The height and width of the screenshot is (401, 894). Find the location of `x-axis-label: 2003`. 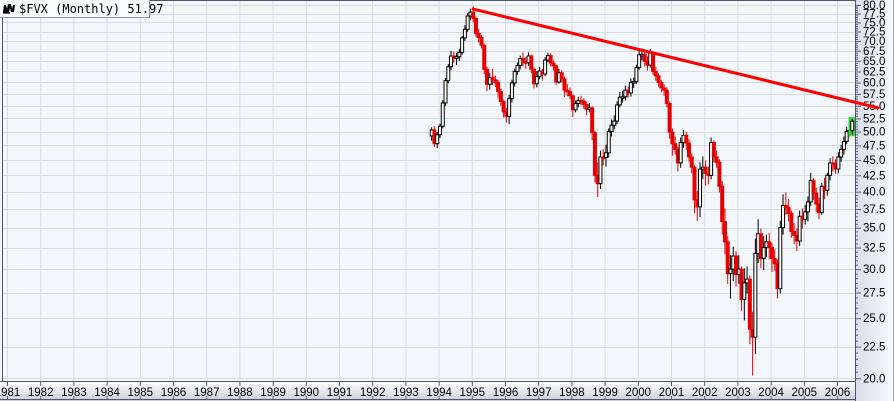

x-axis-label: 2003 is located at coordinates (738, 393).